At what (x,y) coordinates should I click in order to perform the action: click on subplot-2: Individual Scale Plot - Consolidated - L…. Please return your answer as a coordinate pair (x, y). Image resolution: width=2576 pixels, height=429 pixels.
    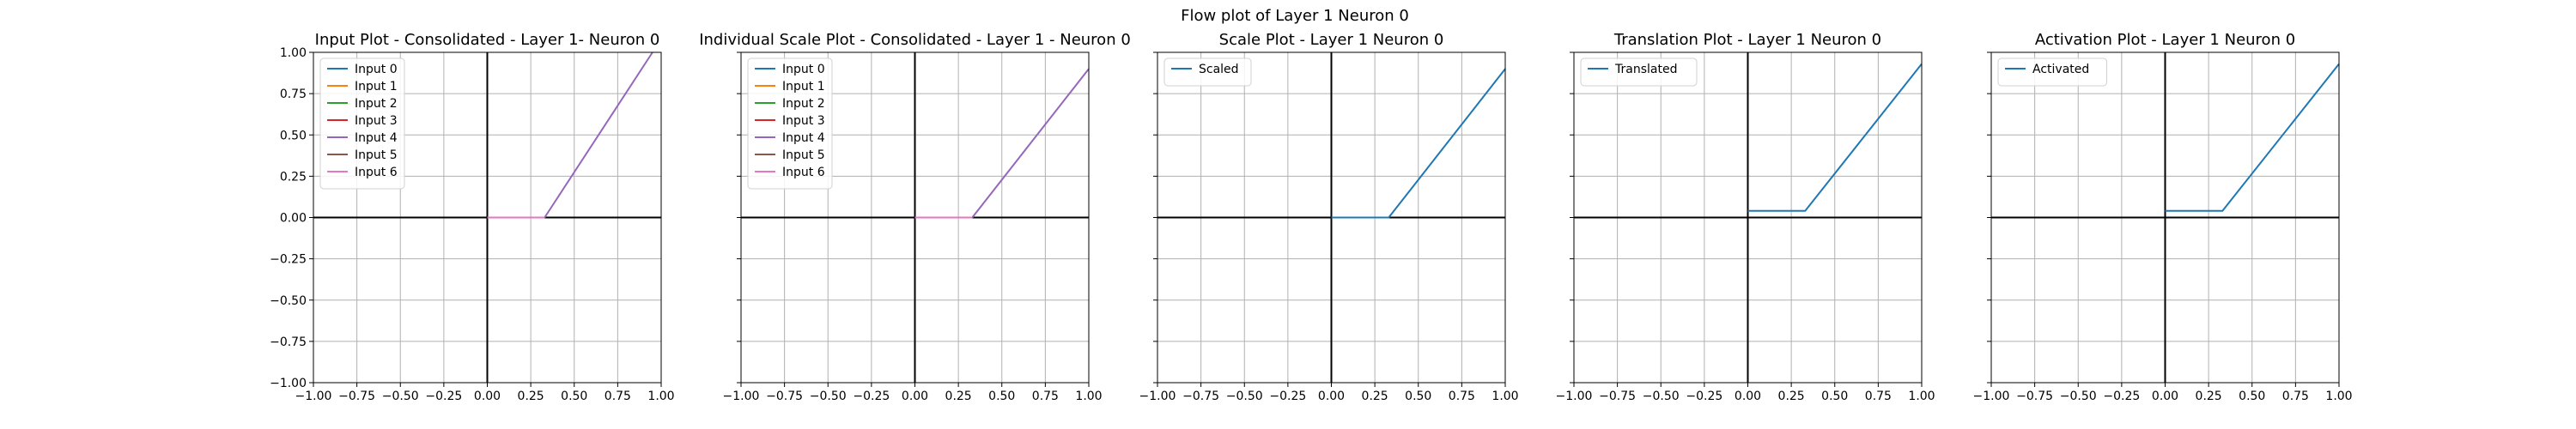
    Looking at the image, I should click on (915, 217).